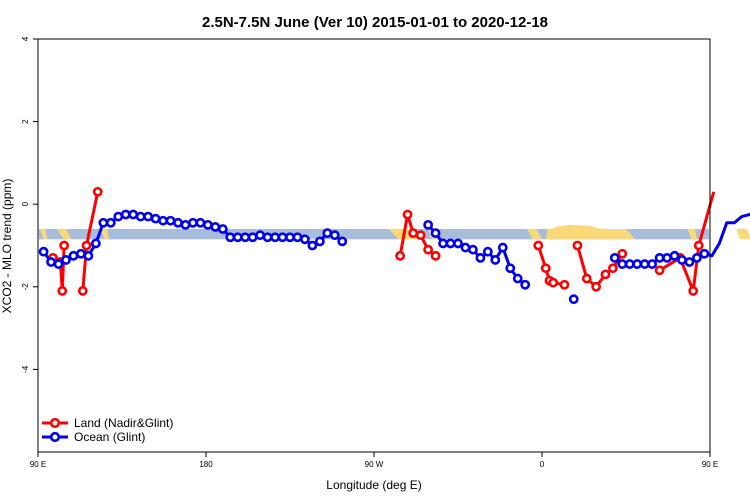 Image resolution: width=750 pixels, height=500 pixels. Describe the element at coordinates (374, 464) in the screenshot. I see `x-tick-label: 90 W` at that location.